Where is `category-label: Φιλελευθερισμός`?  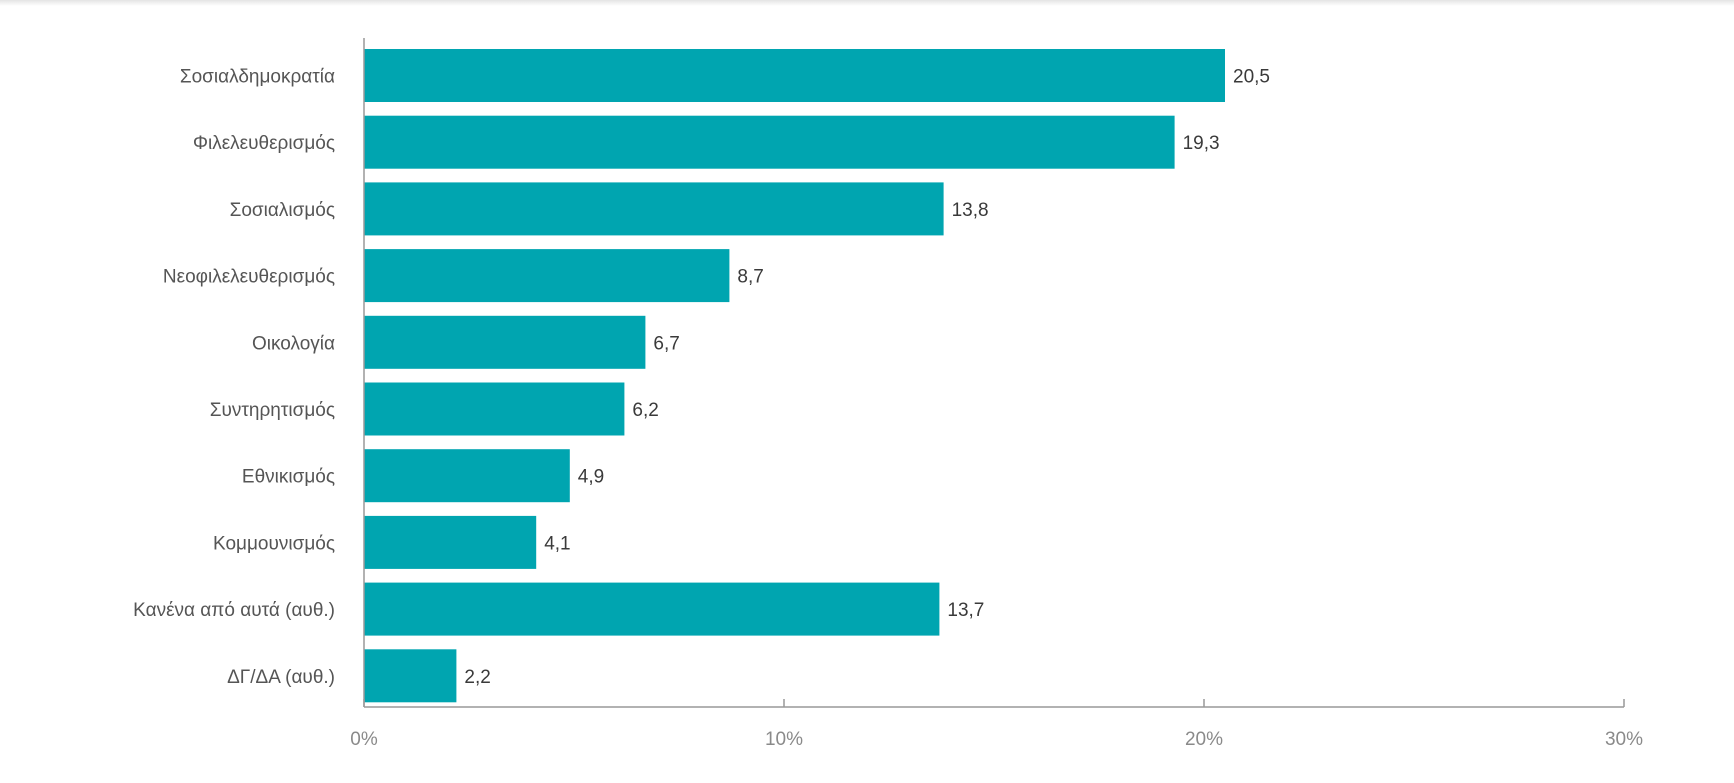 category-label: Φιλελευθερισμός is located at coordinates (264, 143).